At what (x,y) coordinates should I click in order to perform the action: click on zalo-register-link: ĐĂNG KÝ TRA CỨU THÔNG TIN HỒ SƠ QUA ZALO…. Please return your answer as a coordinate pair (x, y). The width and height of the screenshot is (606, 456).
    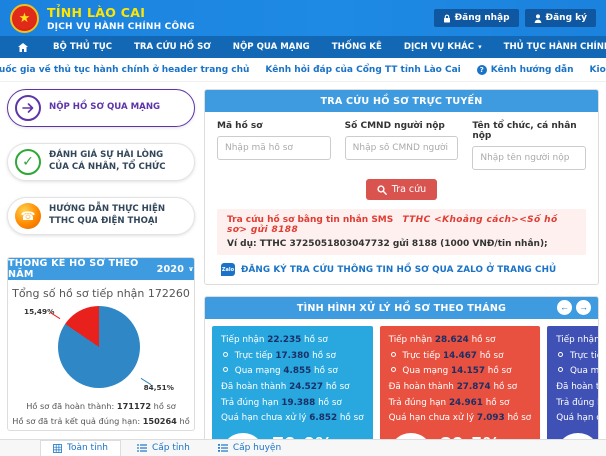
    Looking at the image, I should click on (399, 269).